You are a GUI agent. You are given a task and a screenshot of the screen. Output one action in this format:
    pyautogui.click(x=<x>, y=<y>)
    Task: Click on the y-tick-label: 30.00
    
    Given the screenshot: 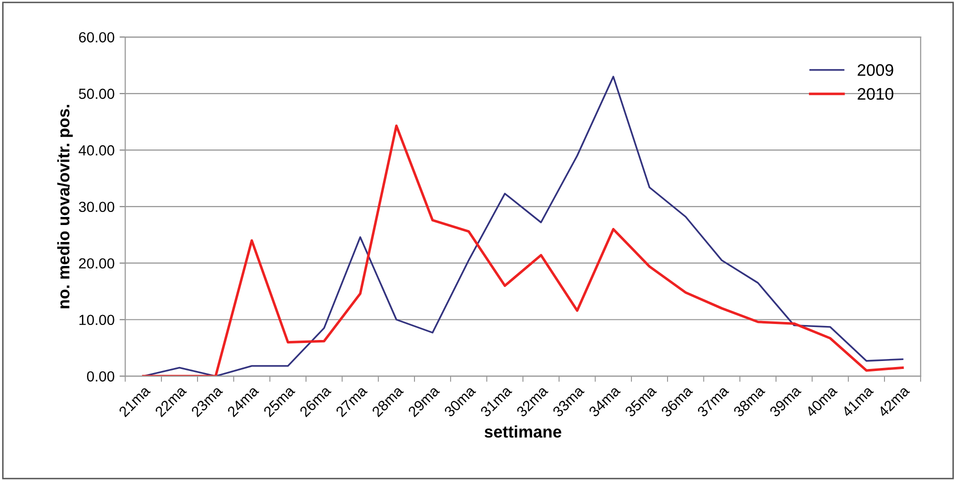 What is the action you would take?
    pyautogui.click(x=96, y=207)
    